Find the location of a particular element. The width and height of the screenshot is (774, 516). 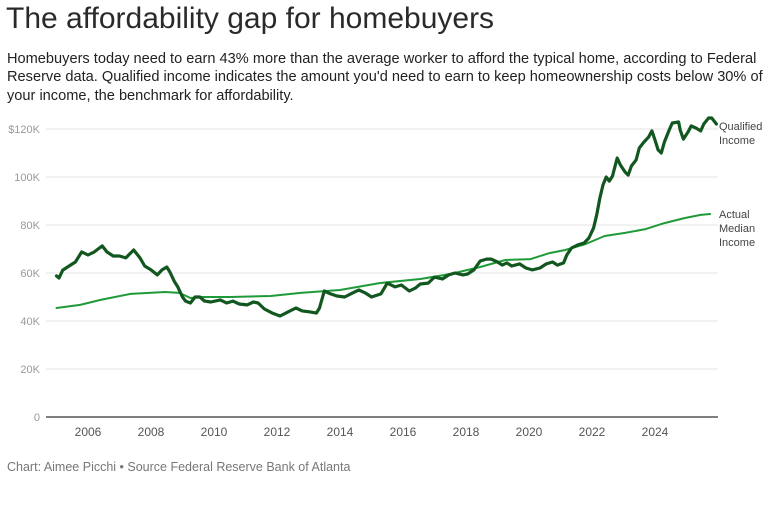

x-tick-label: 2024 is located at coordinates (655, 432).